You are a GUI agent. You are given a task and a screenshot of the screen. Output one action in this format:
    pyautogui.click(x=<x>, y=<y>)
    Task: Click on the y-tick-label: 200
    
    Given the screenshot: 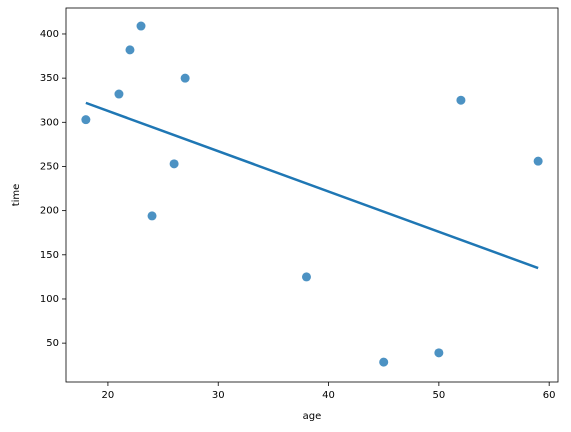 What is the action you would take?
    pyautogui.click(x=49, y=211)
    